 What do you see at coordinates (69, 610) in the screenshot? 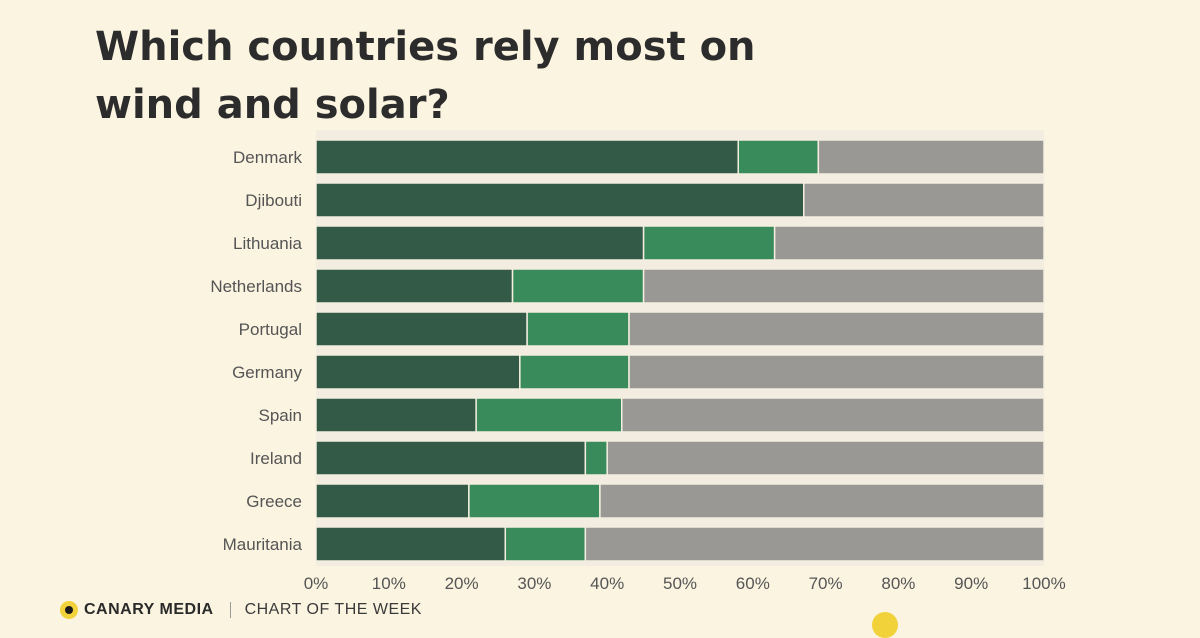
I see `canary-dot-icon` at bounding box center [69, 610].